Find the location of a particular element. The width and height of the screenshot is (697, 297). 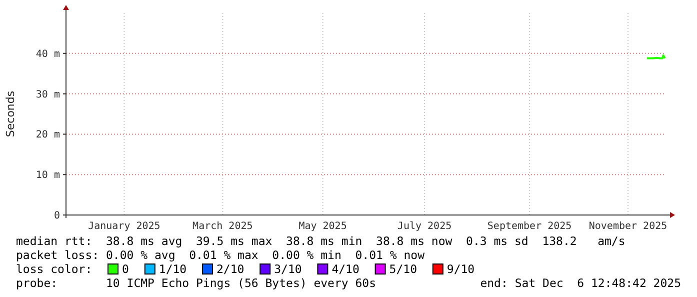

y-axis-title: Seconds is located at coordinates (10, 114).